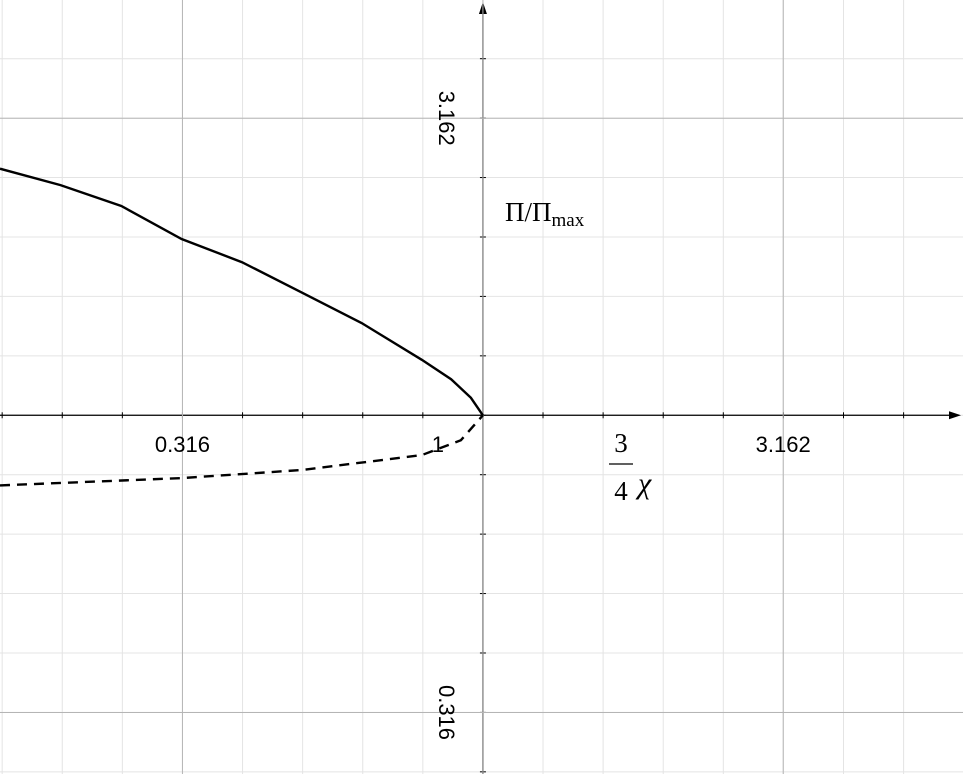 Image resolution: width=963 pixels, height=774 pixels. Describe the element at coordinates (783, 444) in the screenshot. I see `x-tick-label: 3.162` at that location.